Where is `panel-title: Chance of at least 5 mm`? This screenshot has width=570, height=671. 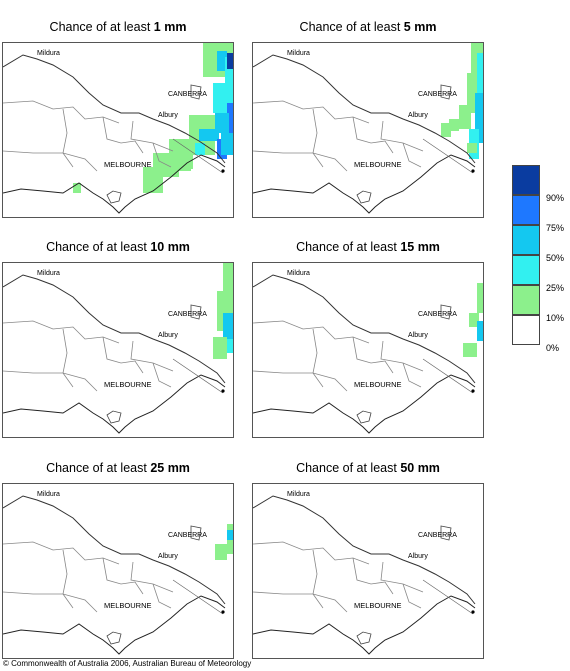
panel-title: Chance of at least 5 mm is located at coordinates (368, 27).